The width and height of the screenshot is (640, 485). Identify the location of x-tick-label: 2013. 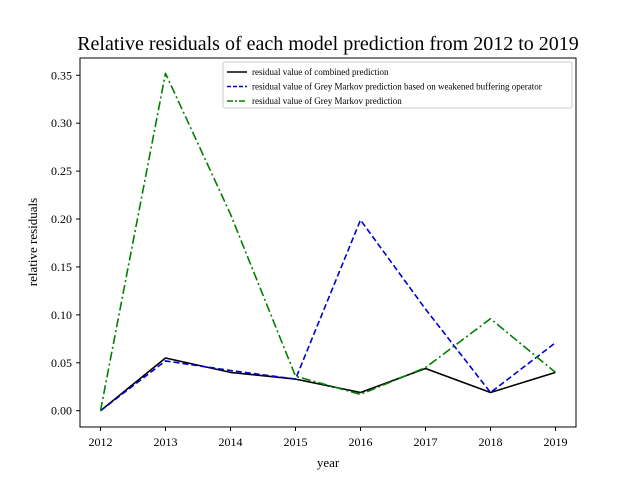
(165, 442).